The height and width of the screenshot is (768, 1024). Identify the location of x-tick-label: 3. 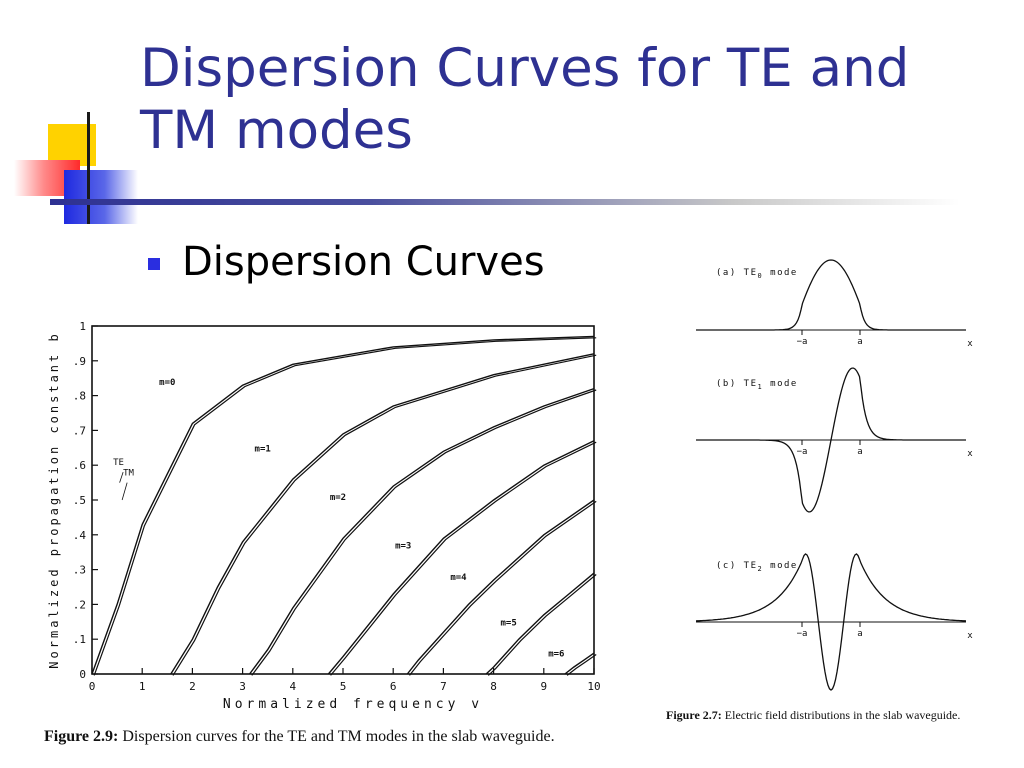
(242, 686).